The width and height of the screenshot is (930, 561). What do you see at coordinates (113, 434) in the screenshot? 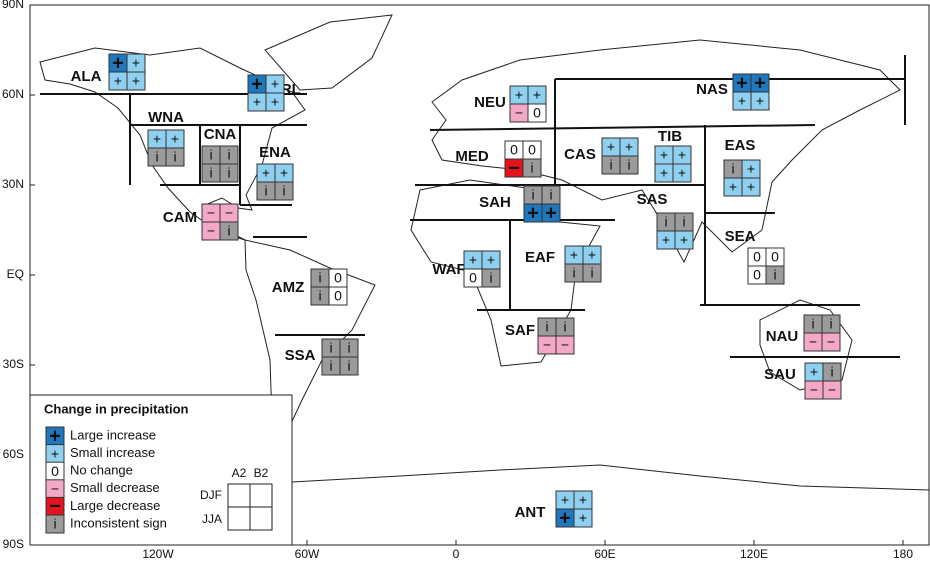
I see `legend-label: Large increase` at bounding box center [113, 434].